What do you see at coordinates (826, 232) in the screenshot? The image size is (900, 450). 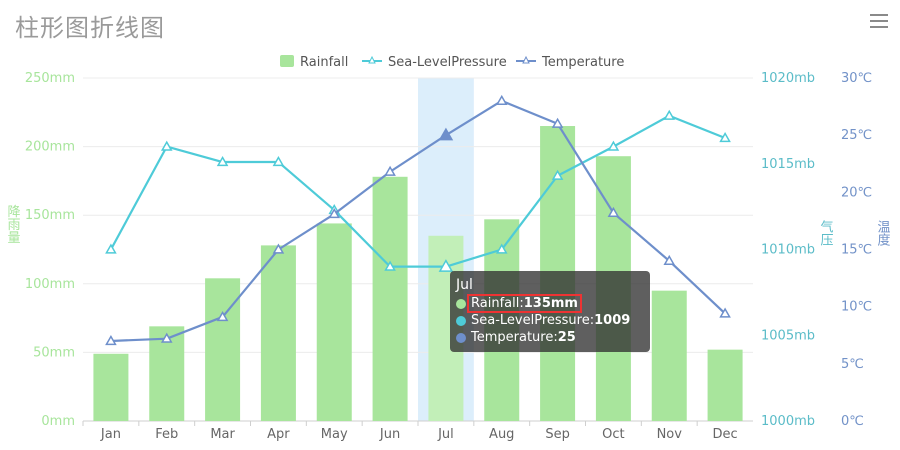 I see `y-axis-title-pressure: 气压` at bounding box center [826, 232].